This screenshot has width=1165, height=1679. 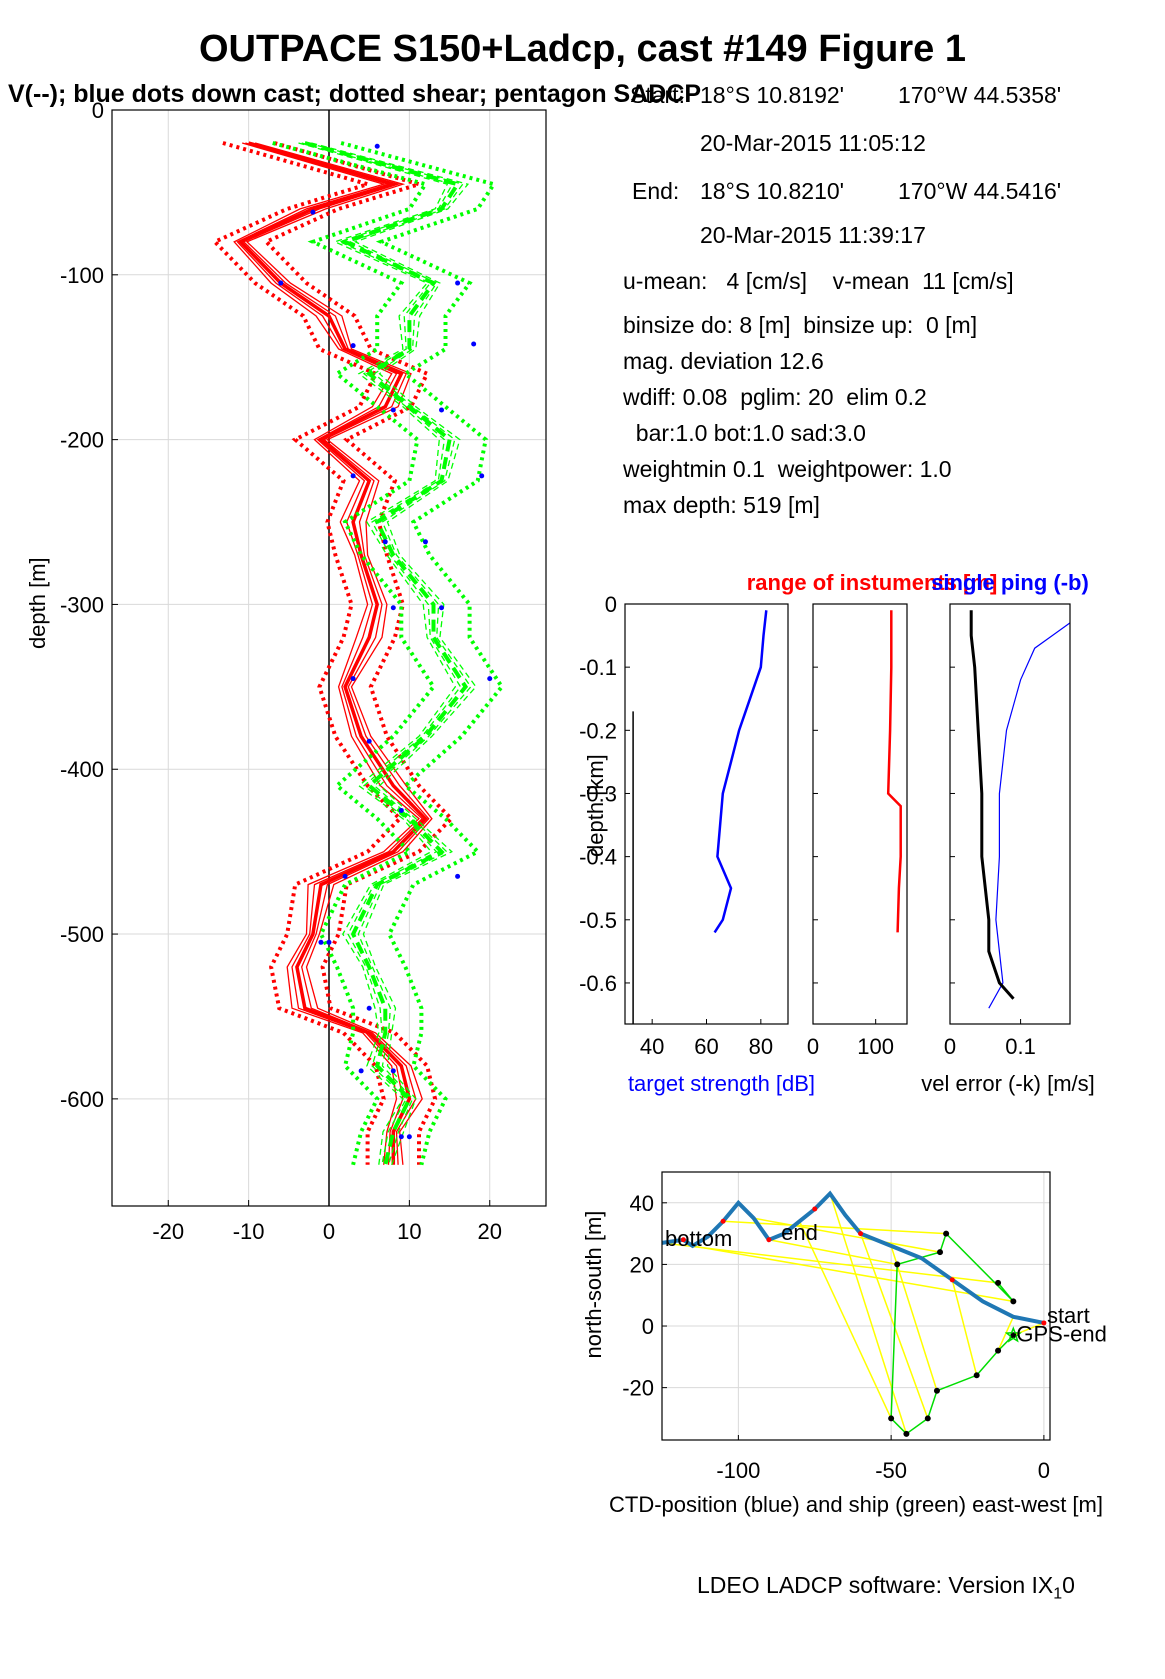 What do you see at coordinates (1044, 1470) in the screenshot?
I see `pos-xtick-label: 0` at bounding box center [1044, 1470].